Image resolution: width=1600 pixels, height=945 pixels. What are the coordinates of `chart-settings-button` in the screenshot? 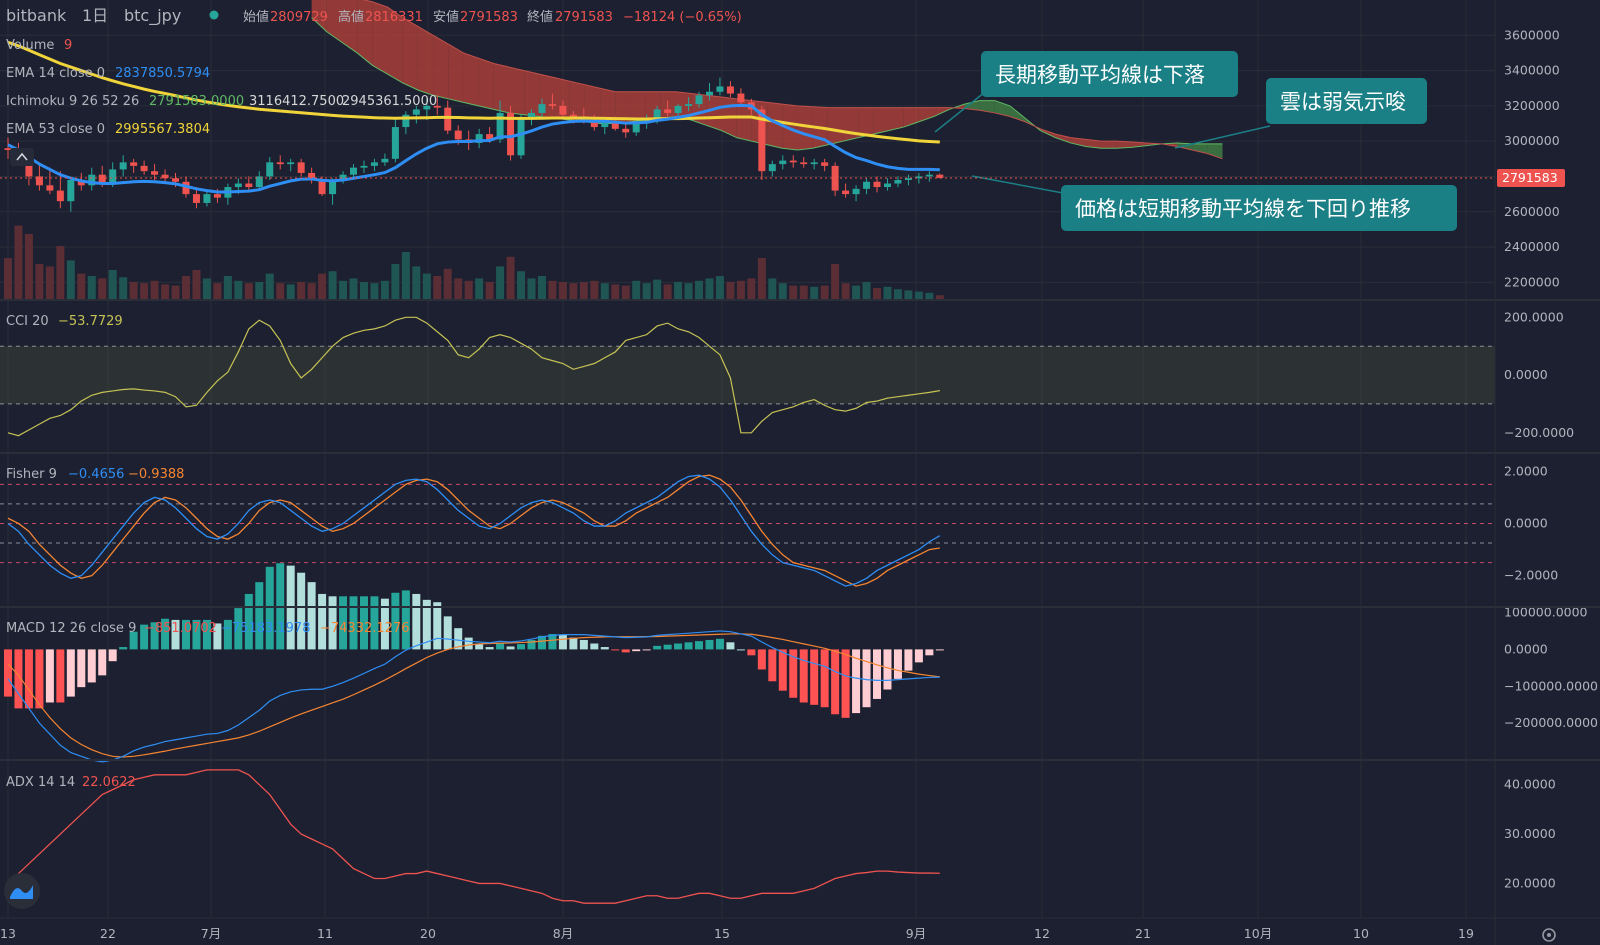 It's located at (1549, 935).